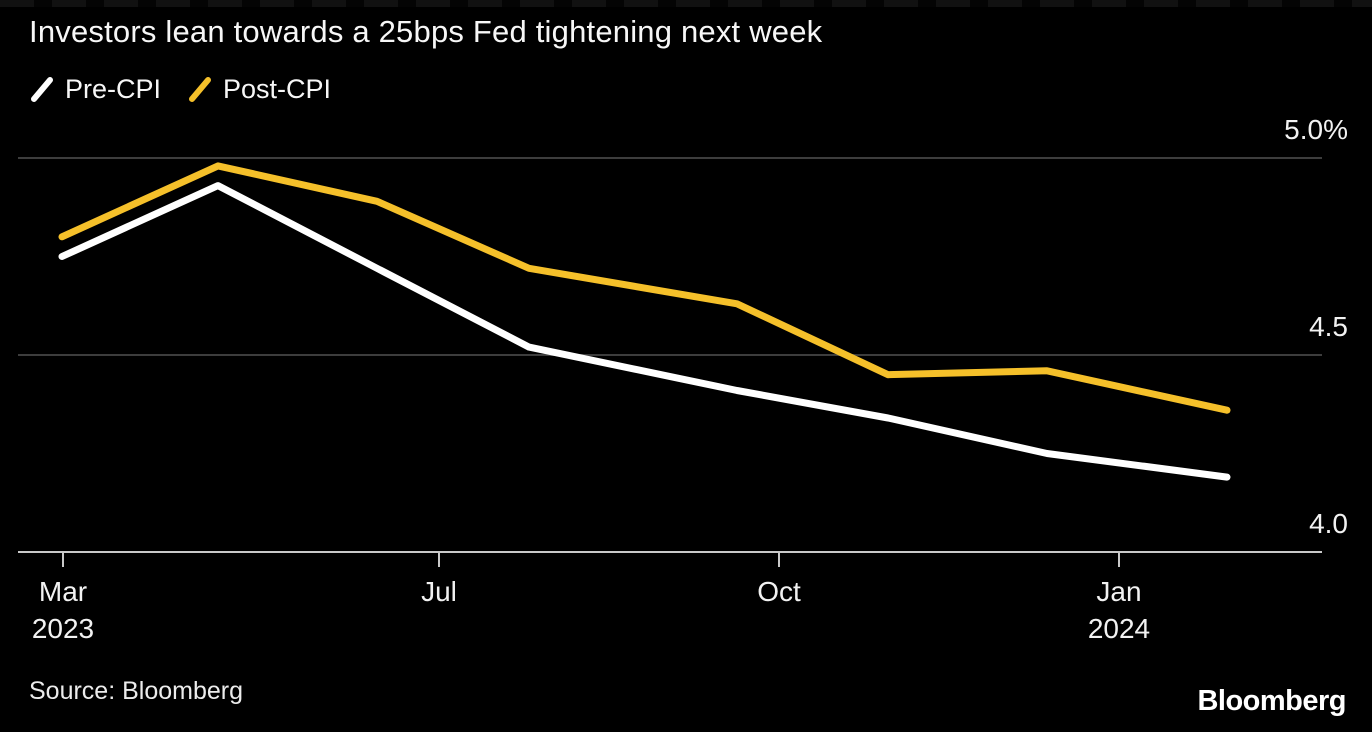 This screenshot has height=732, width=1372. I want to click on x-axis-baseline, so click(670, 552).